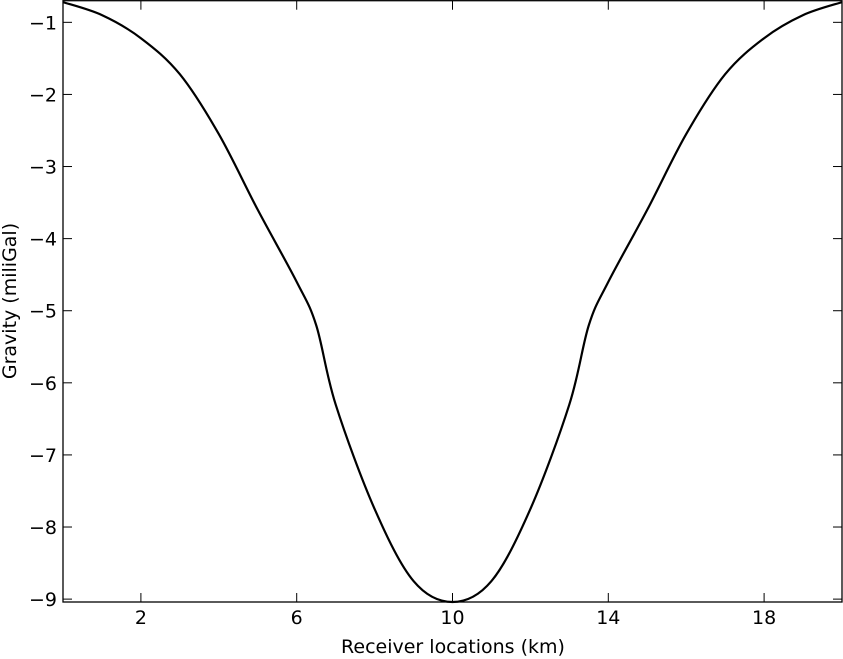 The image size is (843, 659). I want to click on x-tick-label: 6, so click(297, 618).